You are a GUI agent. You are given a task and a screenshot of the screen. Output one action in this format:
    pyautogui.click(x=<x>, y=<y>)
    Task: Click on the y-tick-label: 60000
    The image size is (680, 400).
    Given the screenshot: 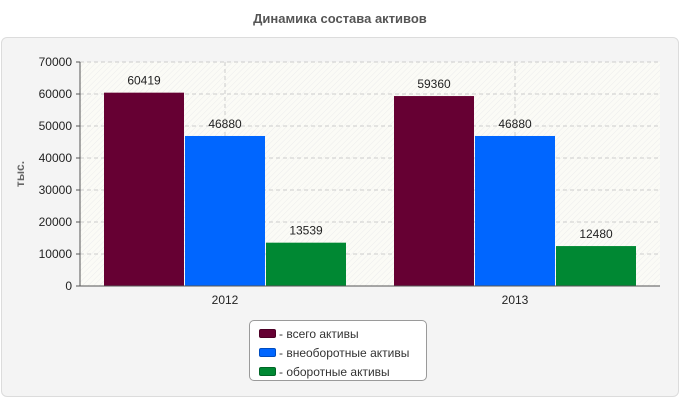 What is the action you would take?
    pyautogui.click(x=56, y=94)
    